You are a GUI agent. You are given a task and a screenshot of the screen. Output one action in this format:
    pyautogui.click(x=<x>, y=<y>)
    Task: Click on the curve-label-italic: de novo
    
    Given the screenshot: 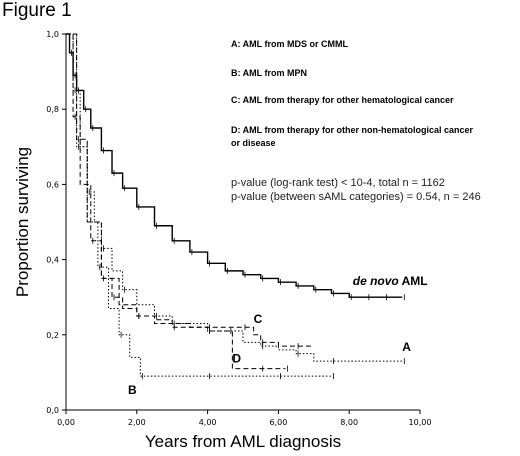 What is the action you would take?
    pyautogui.click(x=376, y=281)
    